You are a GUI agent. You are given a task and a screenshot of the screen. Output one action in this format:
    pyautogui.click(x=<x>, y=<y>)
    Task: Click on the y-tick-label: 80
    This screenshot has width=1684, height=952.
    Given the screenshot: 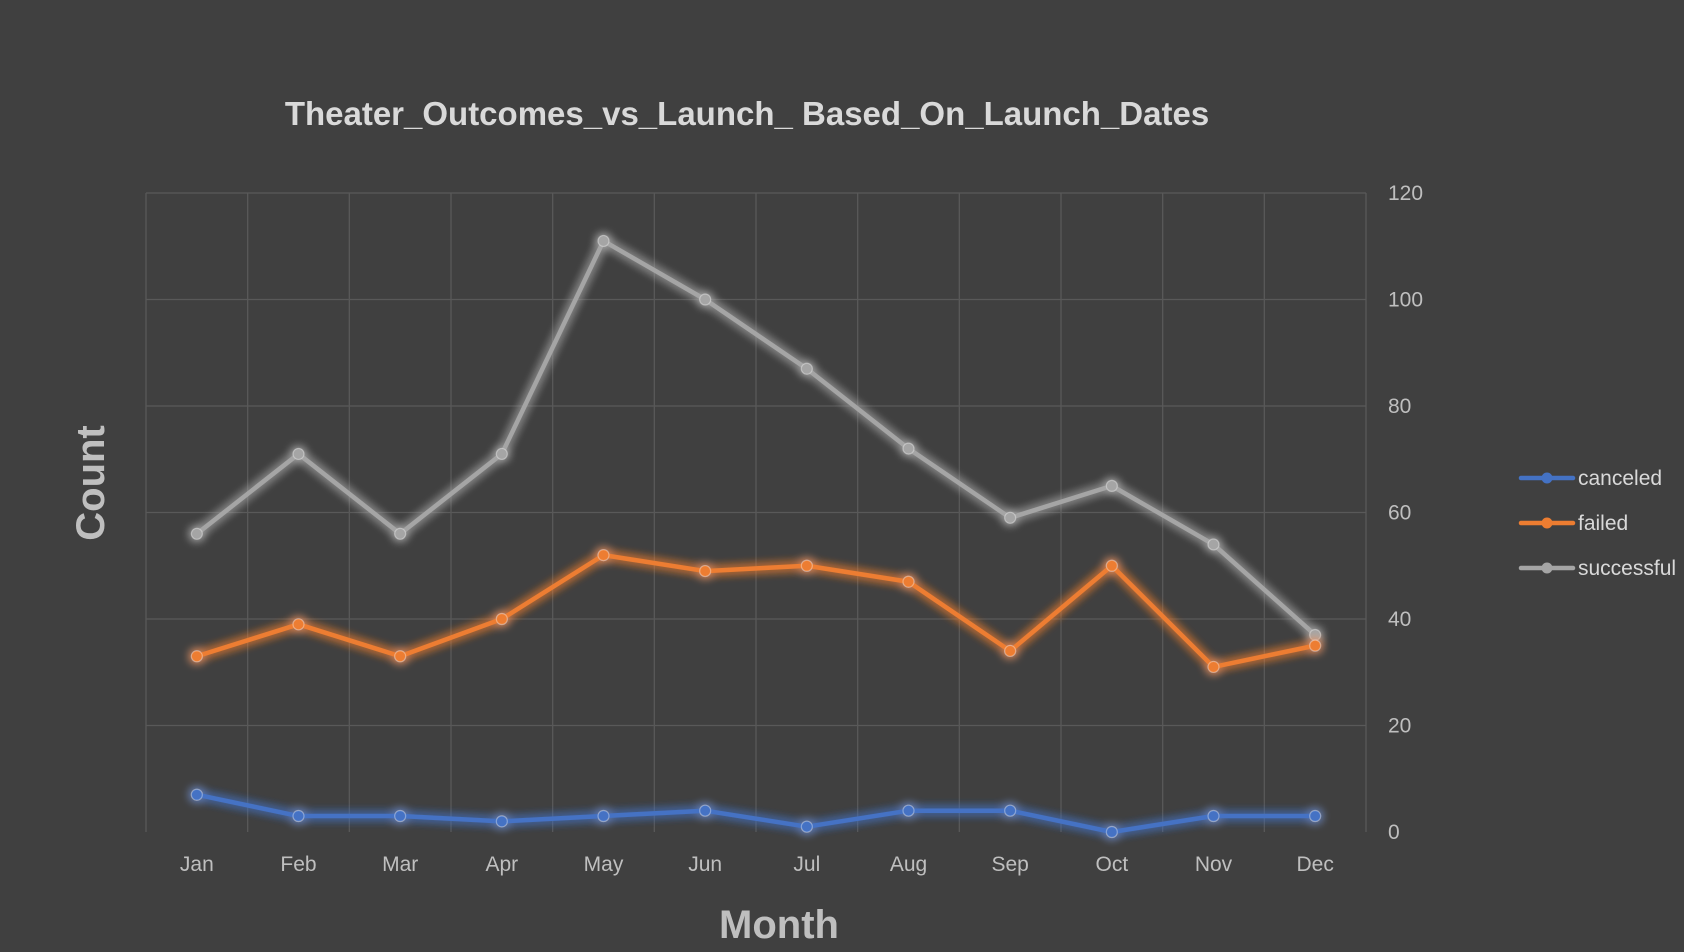 What is the action you would take?
    pyautogui.click(x=1399, y=406)
    